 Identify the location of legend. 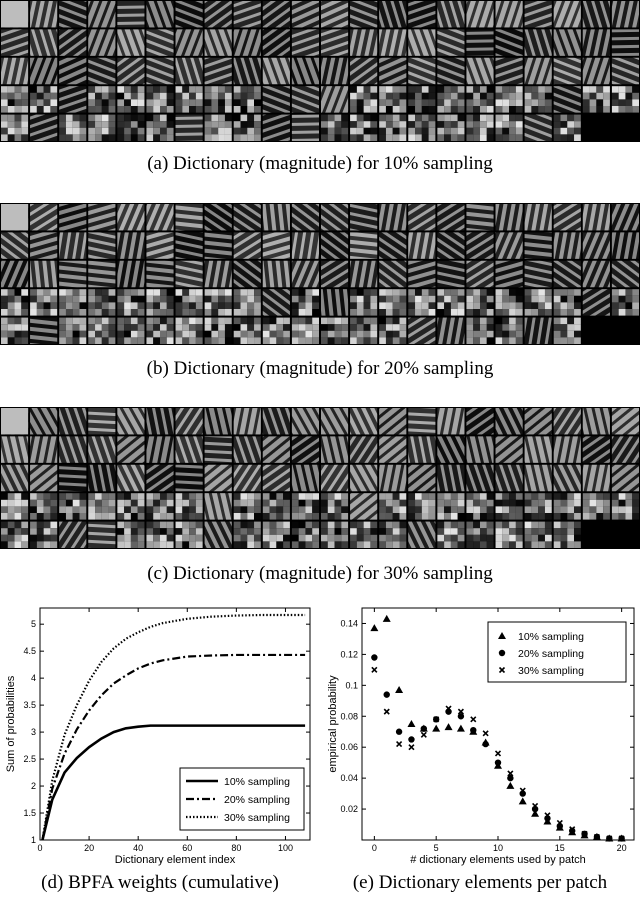
(557, 652).